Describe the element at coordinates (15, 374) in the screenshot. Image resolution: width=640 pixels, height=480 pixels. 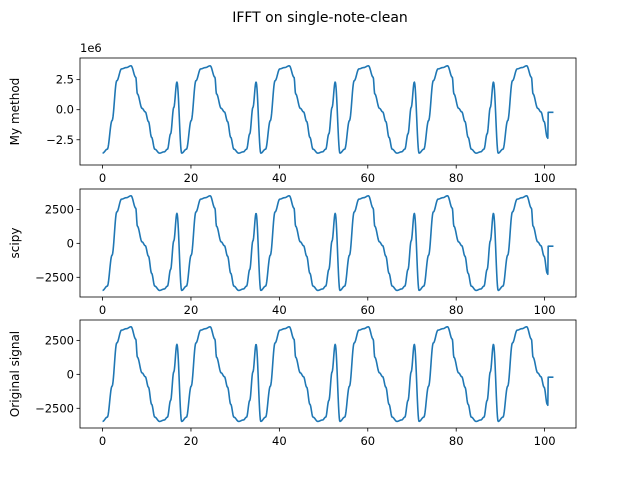
I see `y-axis-label: Original signal` at that location.